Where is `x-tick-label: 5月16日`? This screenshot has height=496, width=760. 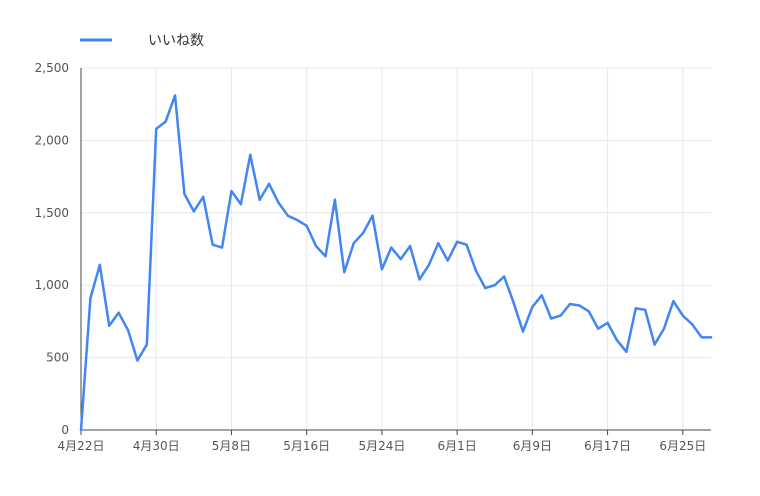 x-tick-label: 5月16日 is located at coordinates (306, 446).